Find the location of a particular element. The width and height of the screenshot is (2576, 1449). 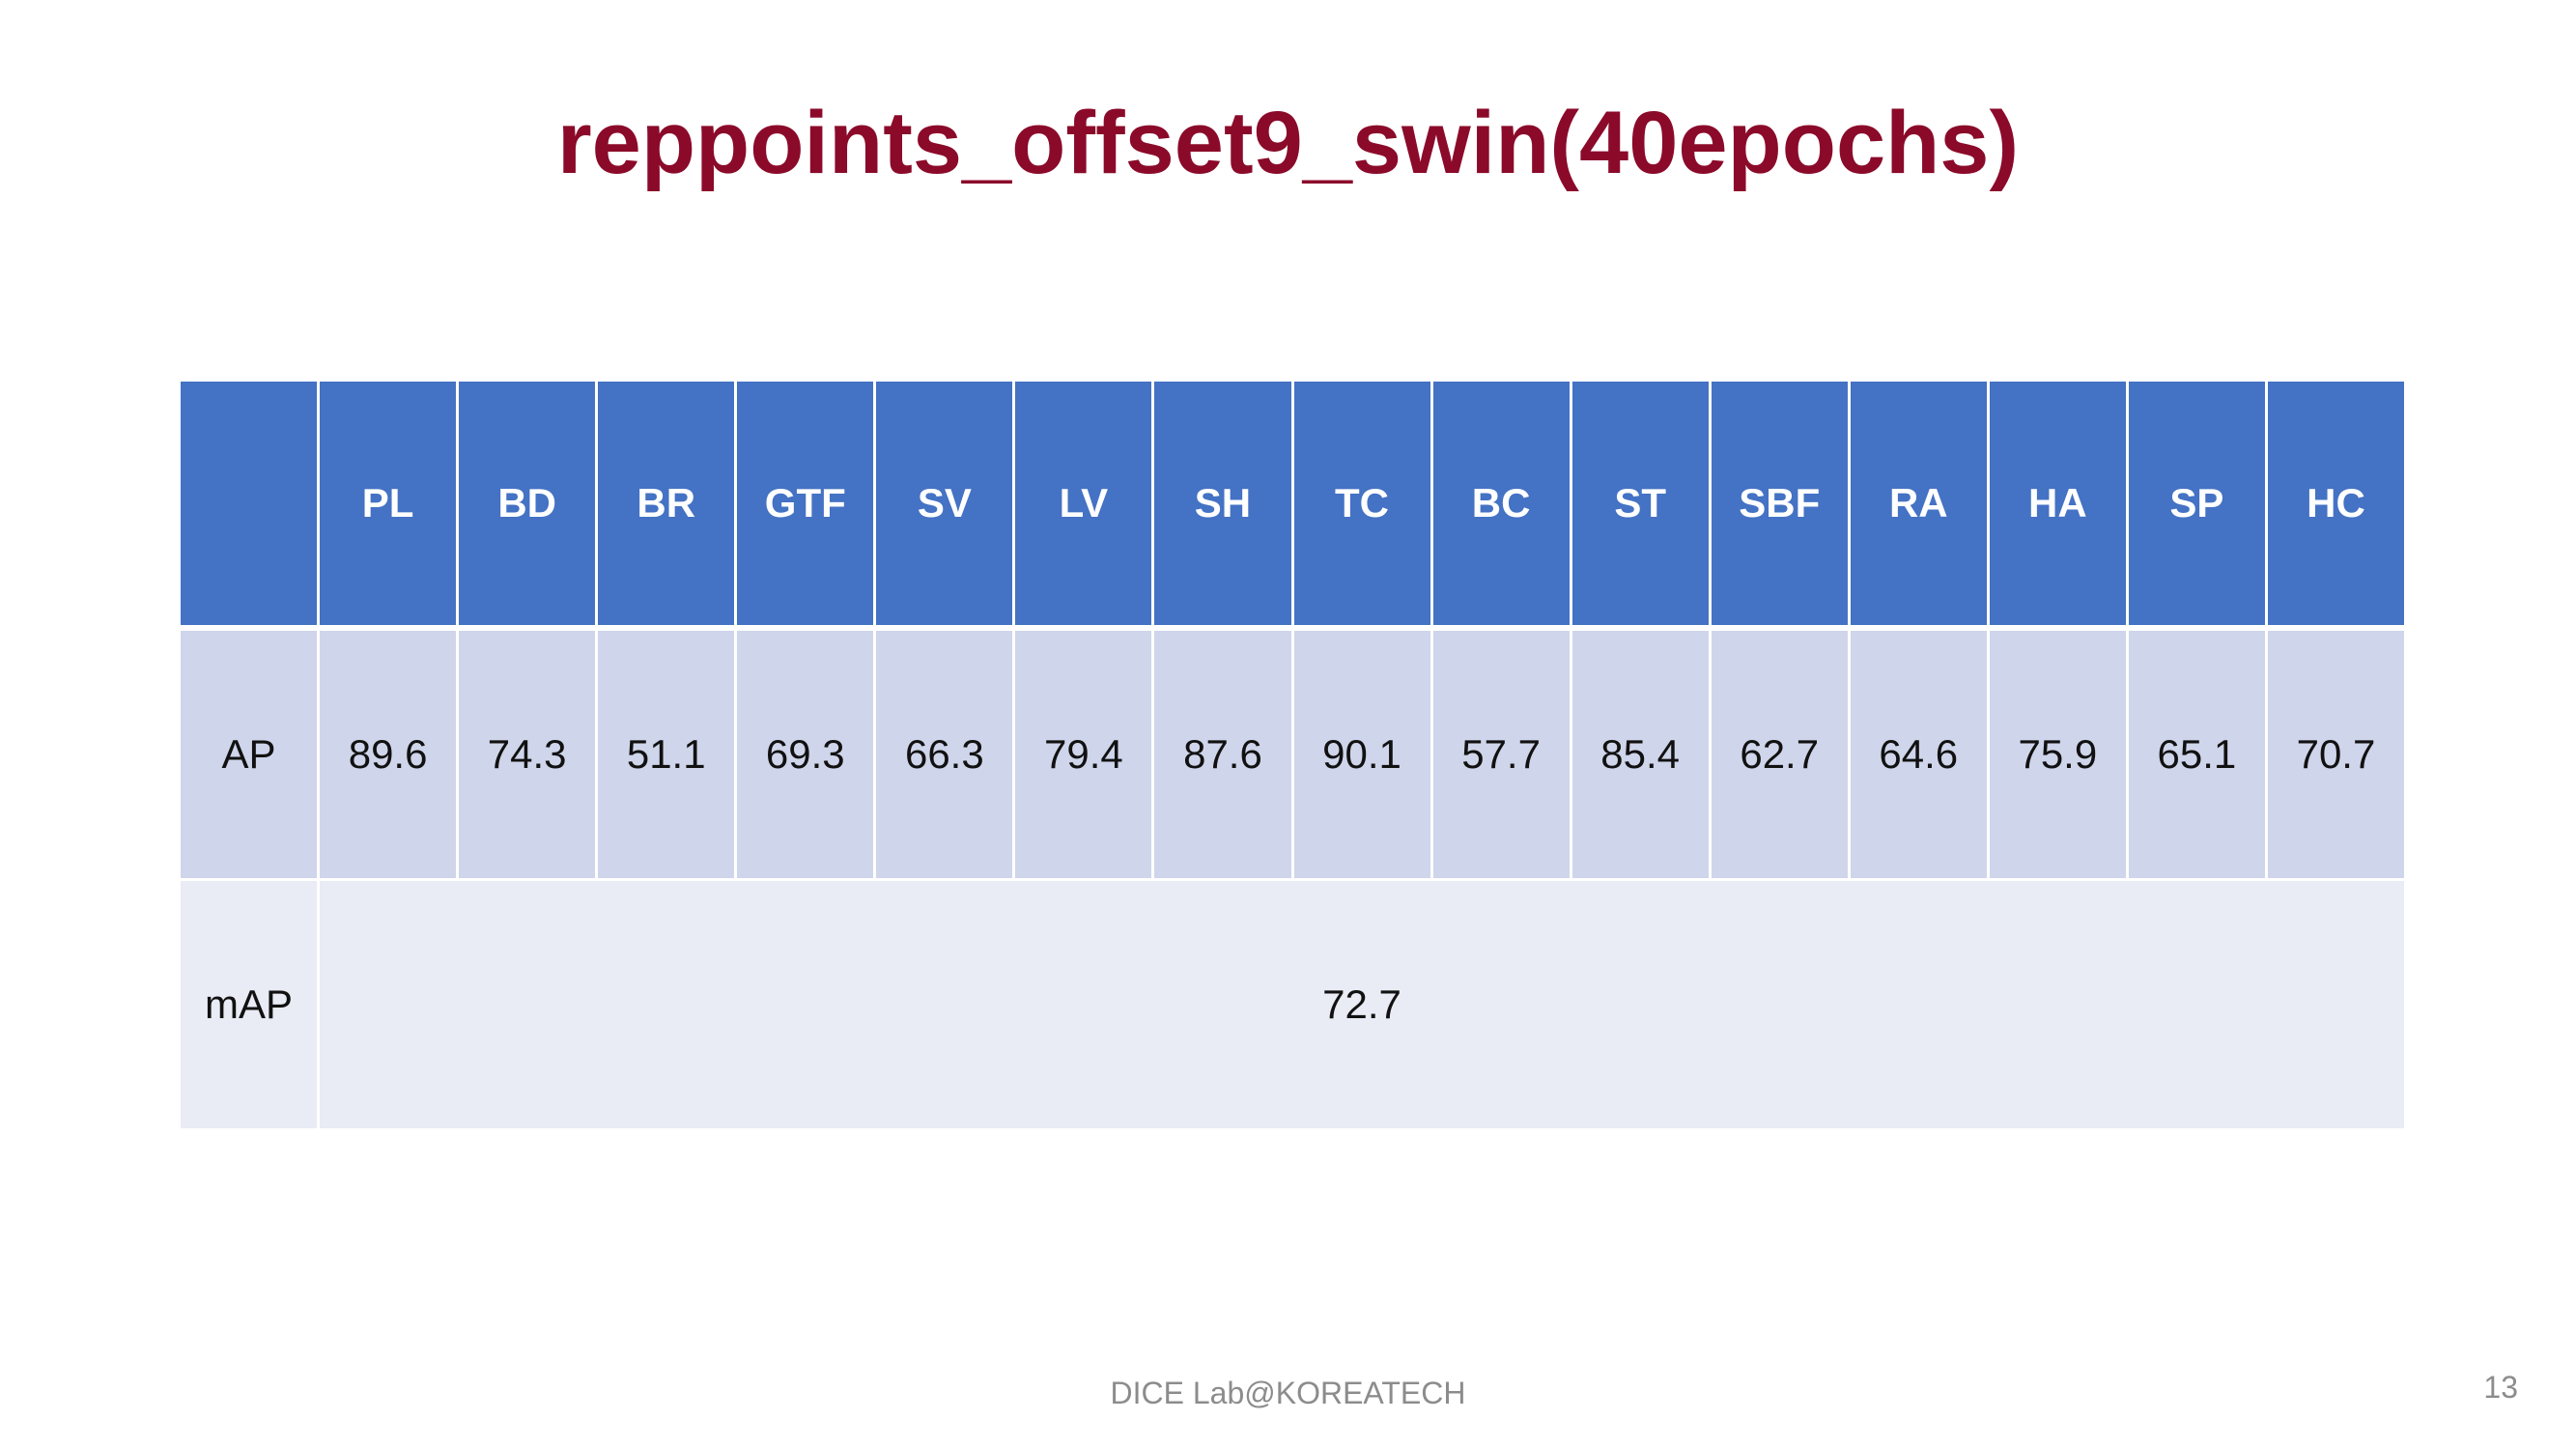

header-cell-bd: BD is located at coordinates (527, 505).